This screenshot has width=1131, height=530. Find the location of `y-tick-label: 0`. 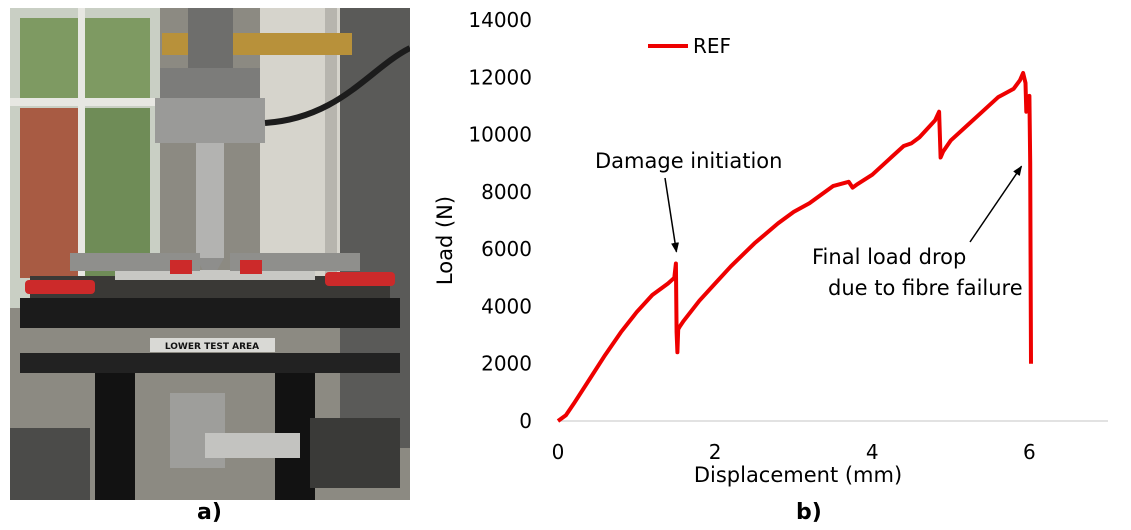

y-tick-label: 0 is located at coordinates (525, 421).